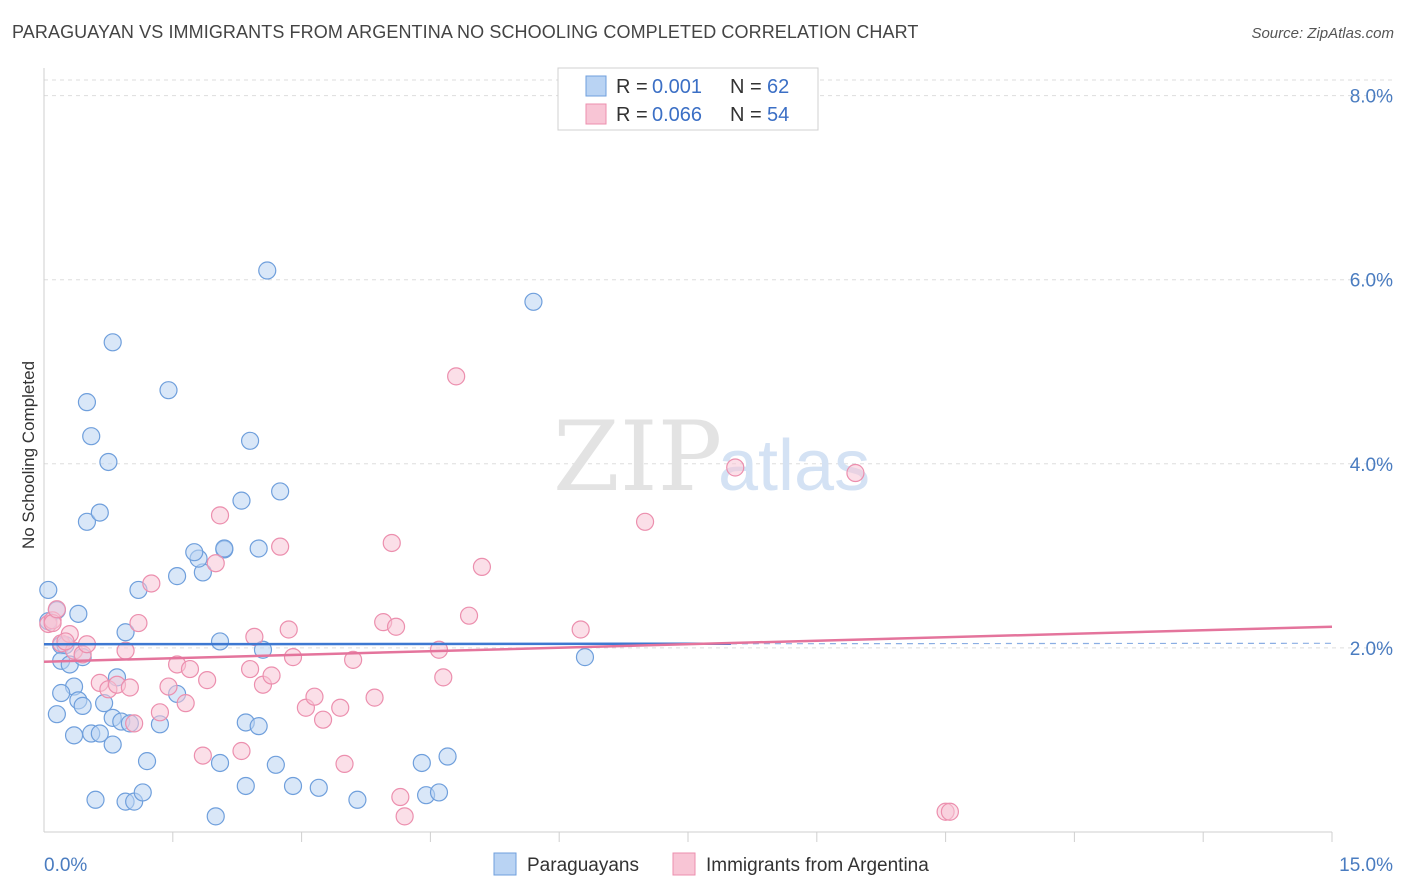 The height and width of the screenshot is (892, 1406). Describe the element at coordinates (778, 87) in the screenshot. I see `legend-n-value-1: 62` at that location.